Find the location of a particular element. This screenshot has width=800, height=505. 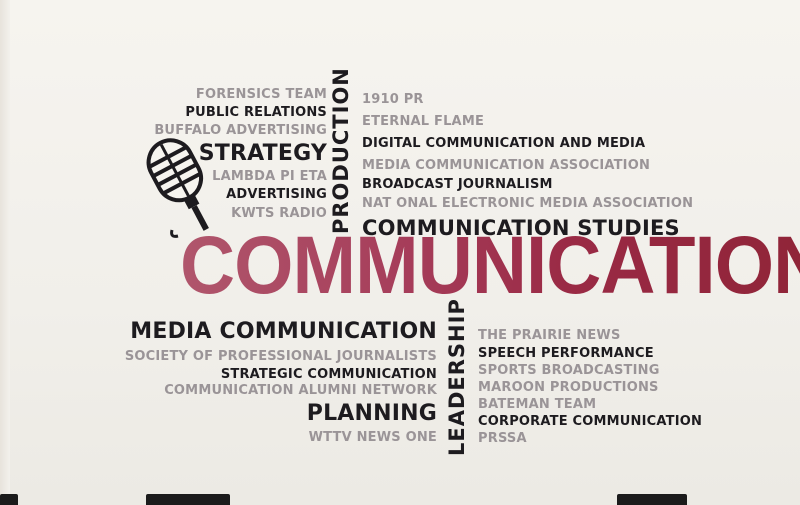

word-lambda-pi-eta: LAMBDA PI ETA is located at coordinates (269, 176).